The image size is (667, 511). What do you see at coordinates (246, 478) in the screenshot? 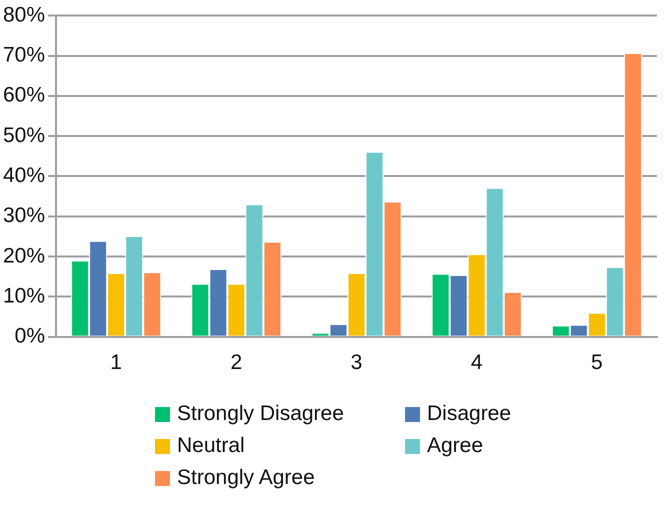
I see `legend-label: Strongly Agree` at bounding box center [246, 478].